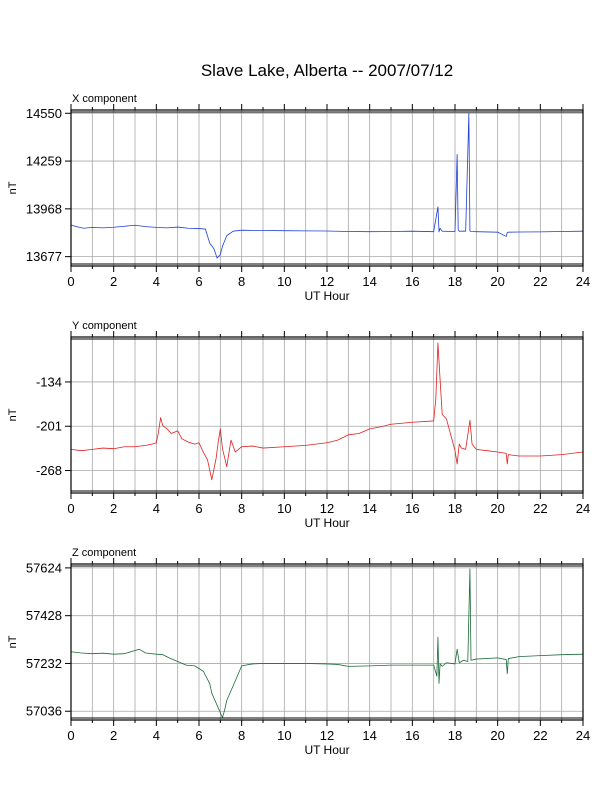  What do you see at coordinates (49, 470) in the screenshot?
I see `y-tick-label: -268` at bounding box center [49, 470].